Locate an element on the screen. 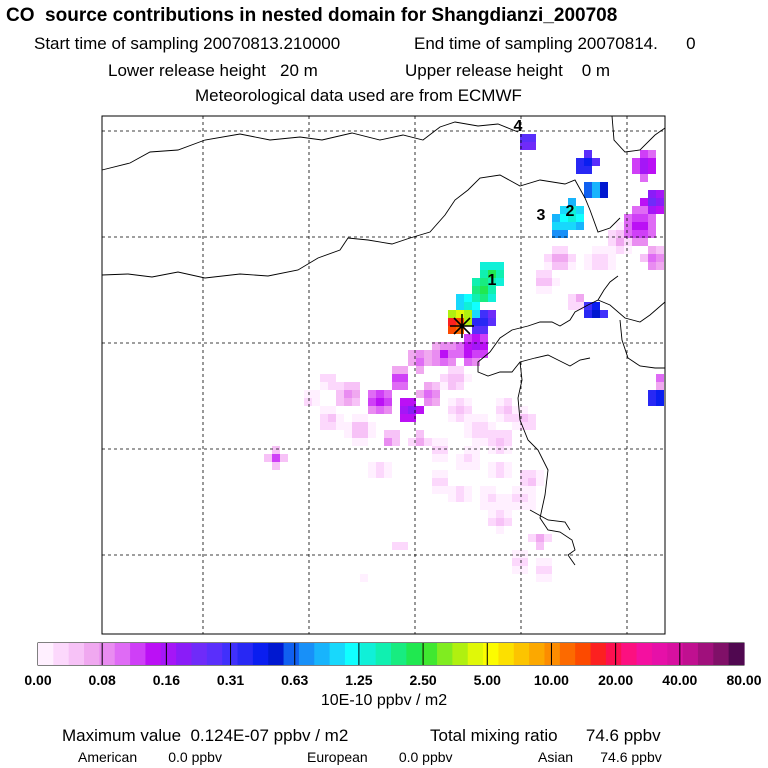  colorbar-tick-label: 5.00 is located at coordinates (487, 680).